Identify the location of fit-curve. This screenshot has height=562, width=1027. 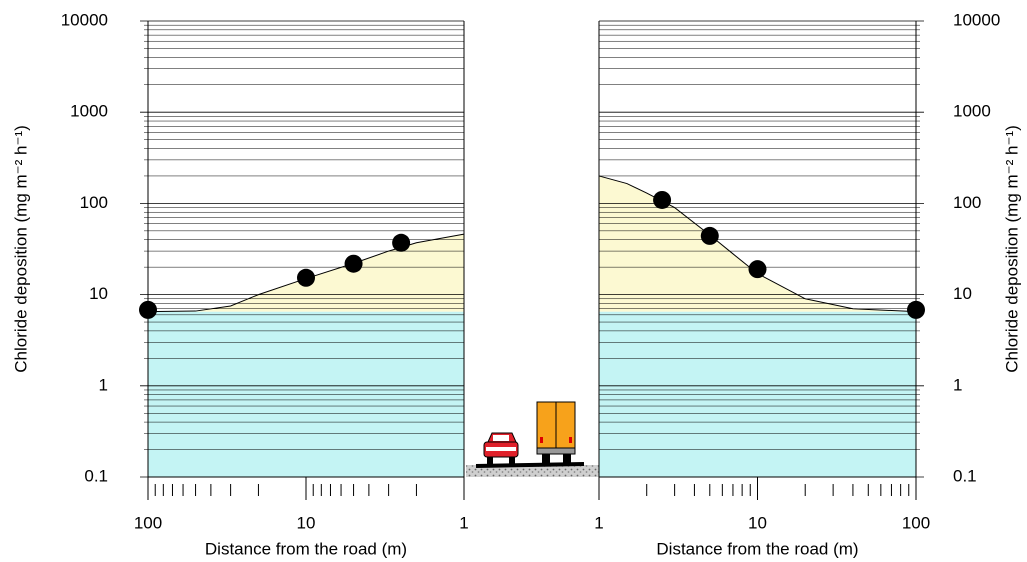
(757, 244).